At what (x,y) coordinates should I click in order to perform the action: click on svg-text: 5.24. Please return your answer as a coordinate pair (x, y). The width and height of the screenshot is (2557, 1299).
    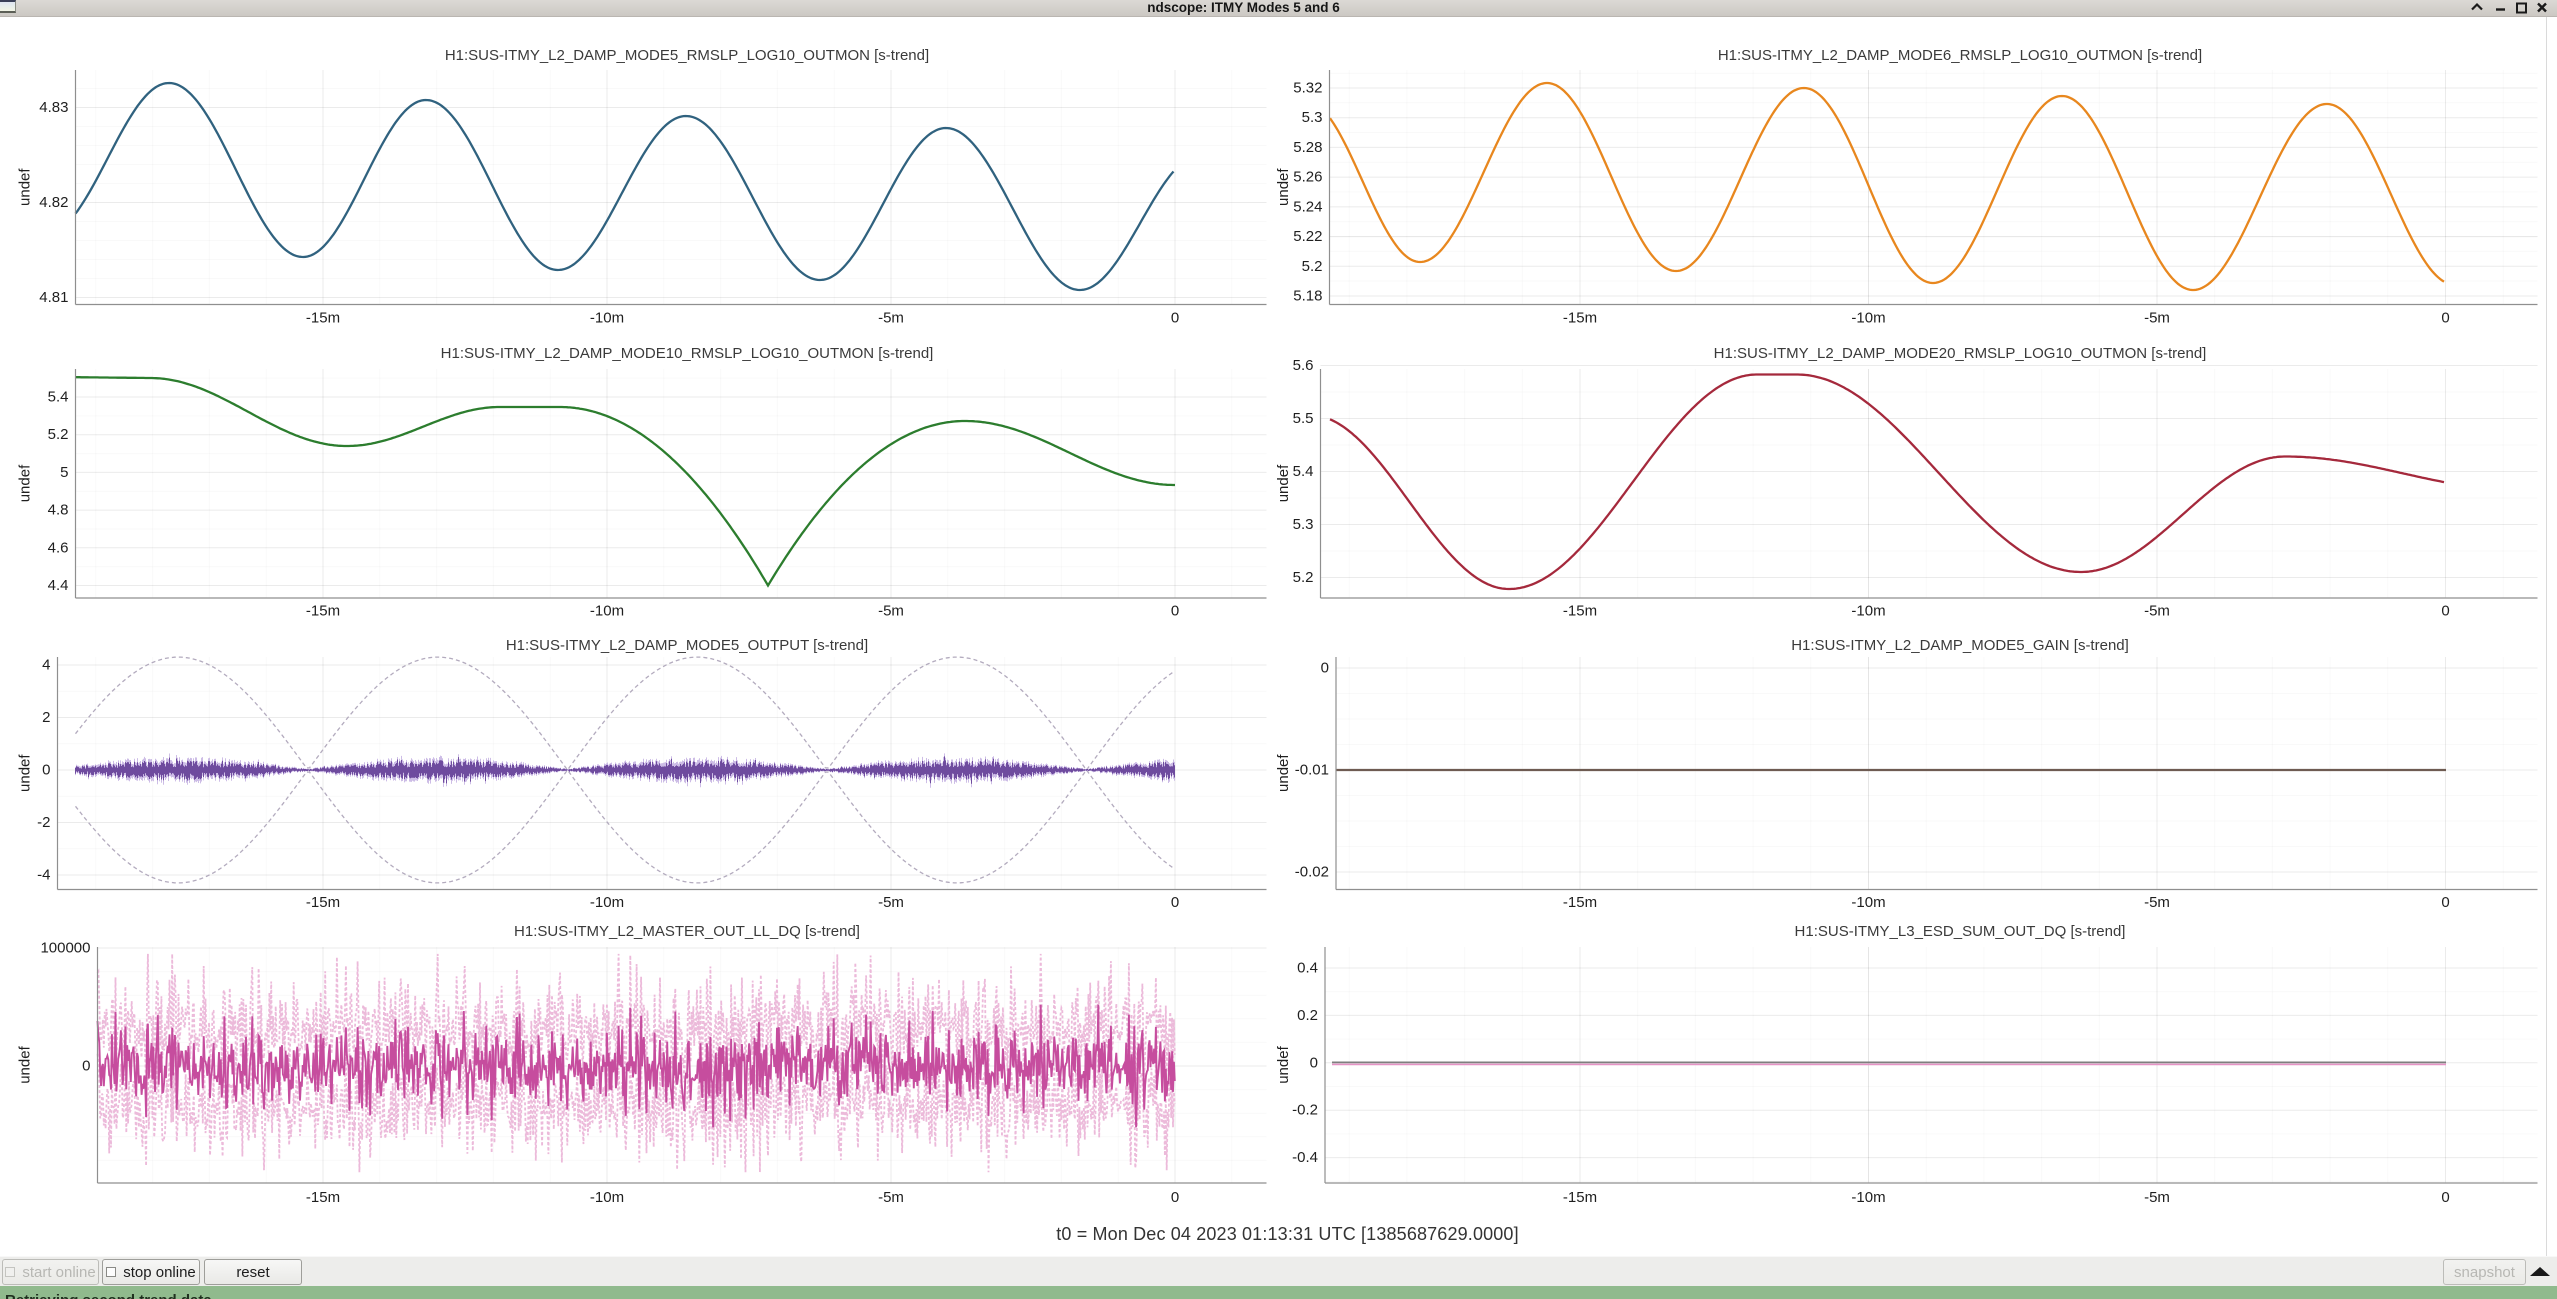
    Looking at the image, I should click on (1307, 206).